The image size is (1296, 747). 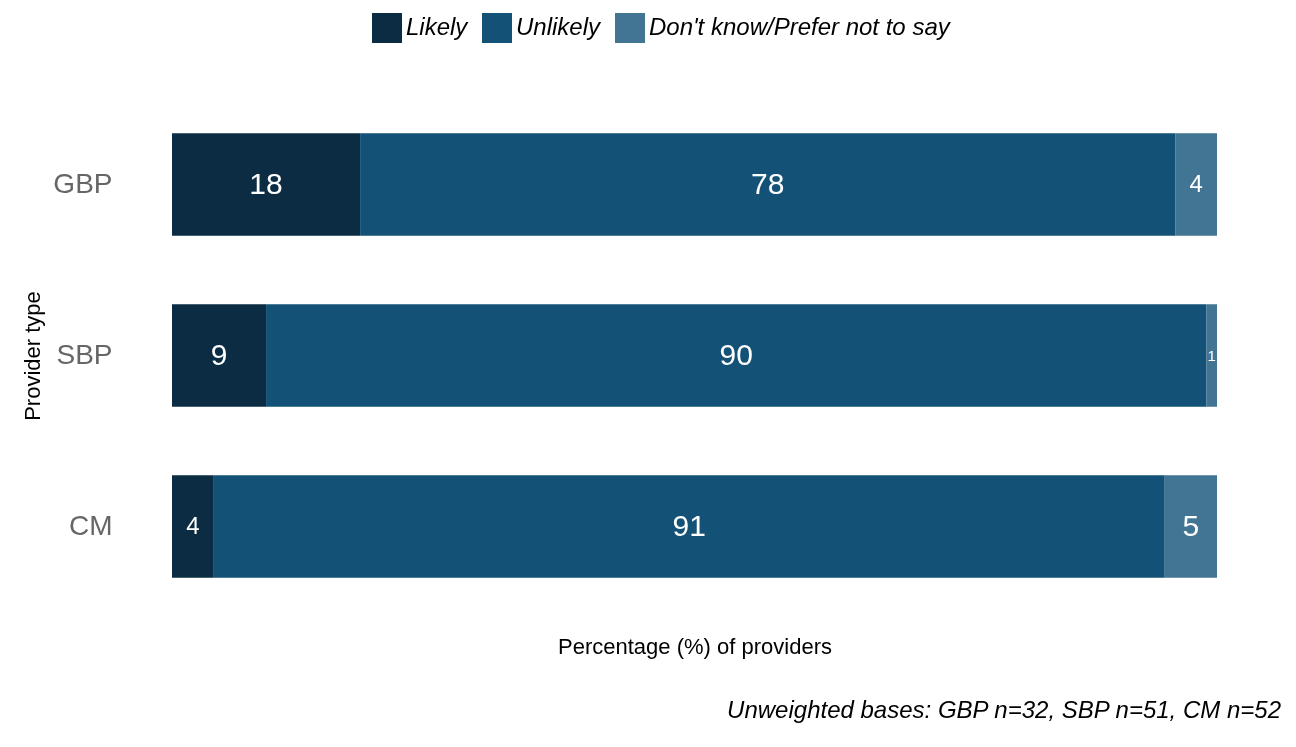 What do you see at coordinates (559, 26) in the screenshot?
I see `legend-label: Unlikely` at bounding box center [559, 26].